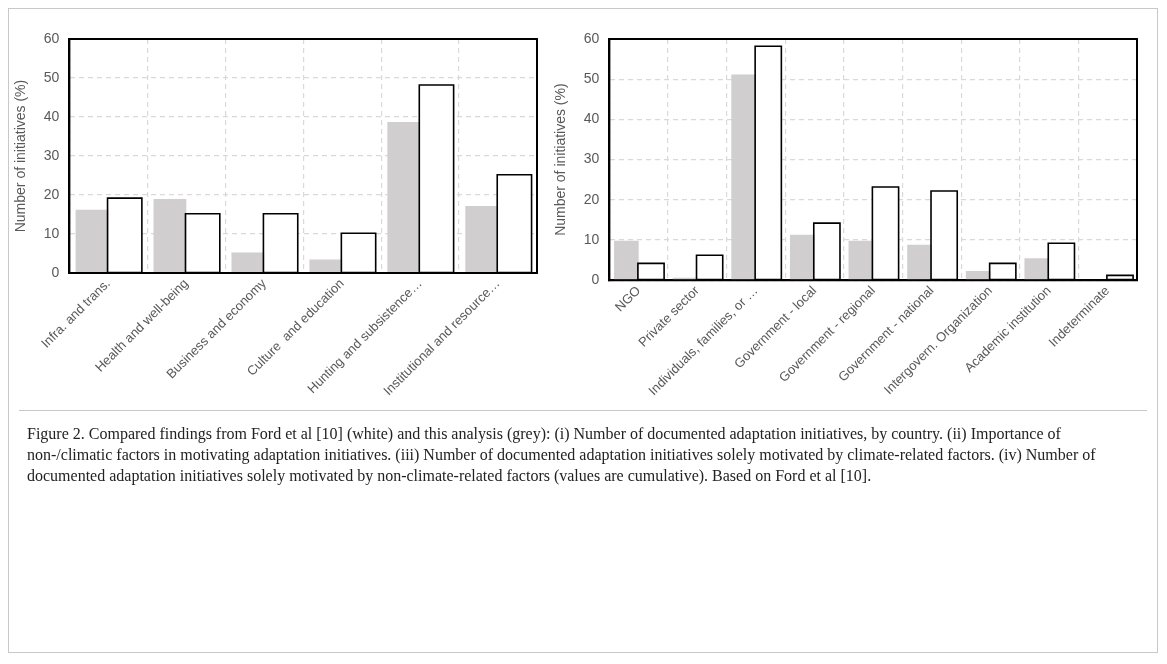 This screenshot has height=664, width=1167. What do you see at coordinates (562, 455) in the screenshot?
I see `caption: Figure 2. Compared findings from Ford et al [10] (white) and this analysis (grey): (i) Number of documented adaptation initiatives, by country. (ii) Importance of non-/climatic factors in motivating adaptation initiatives. (iii) Number of documented adaptation initiatives solely motivated by climate-related factors. (iv) Number of documented adaptation initiatives solely motivated by non-climate-related factors (values are cumulative). Based on Ford et al [10].` at bounding box center [562, 455].